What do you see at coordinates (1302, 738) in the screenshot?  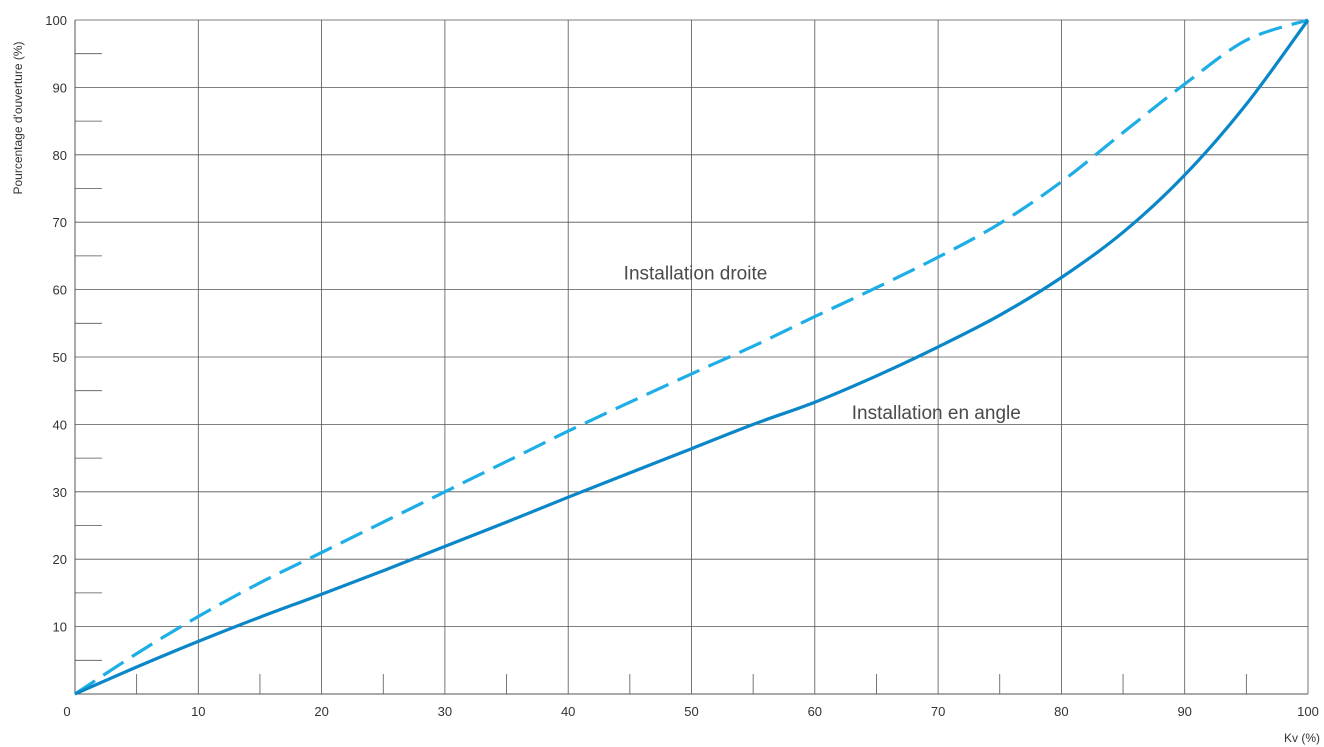 I see `x-axis-title: Kv (%)` at bounding box center [1302, 738].